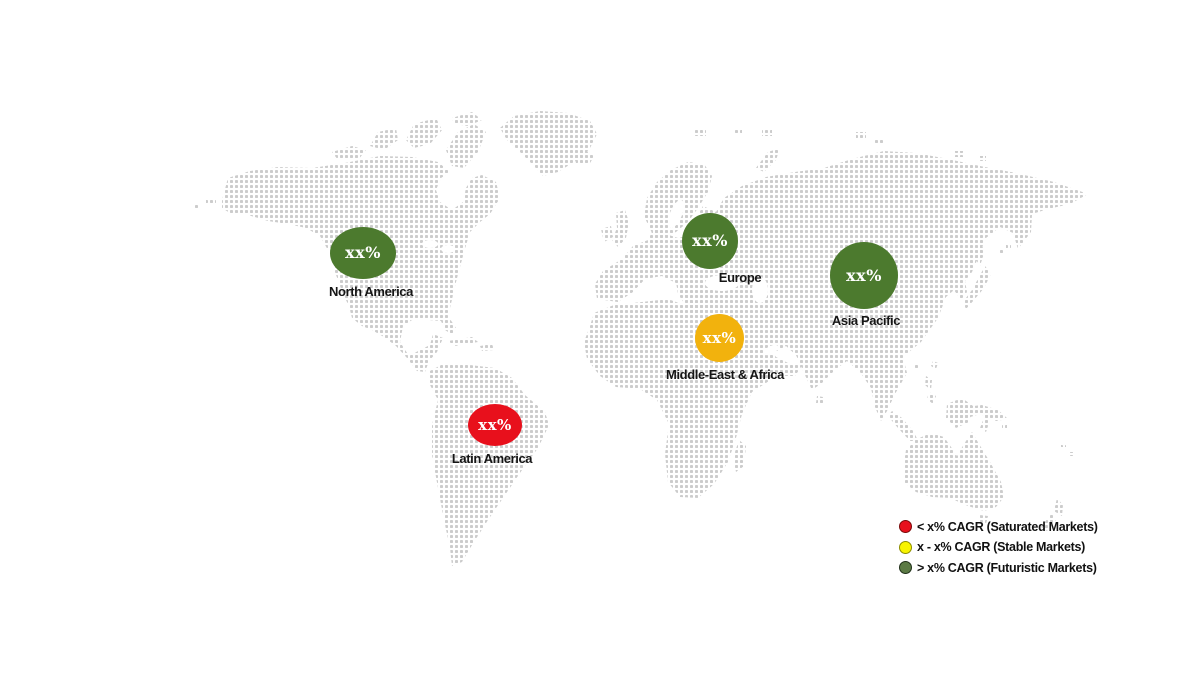 The width and height of the screenshot is (1200, 675). I want to click on inland-seas, so click(600, 277).